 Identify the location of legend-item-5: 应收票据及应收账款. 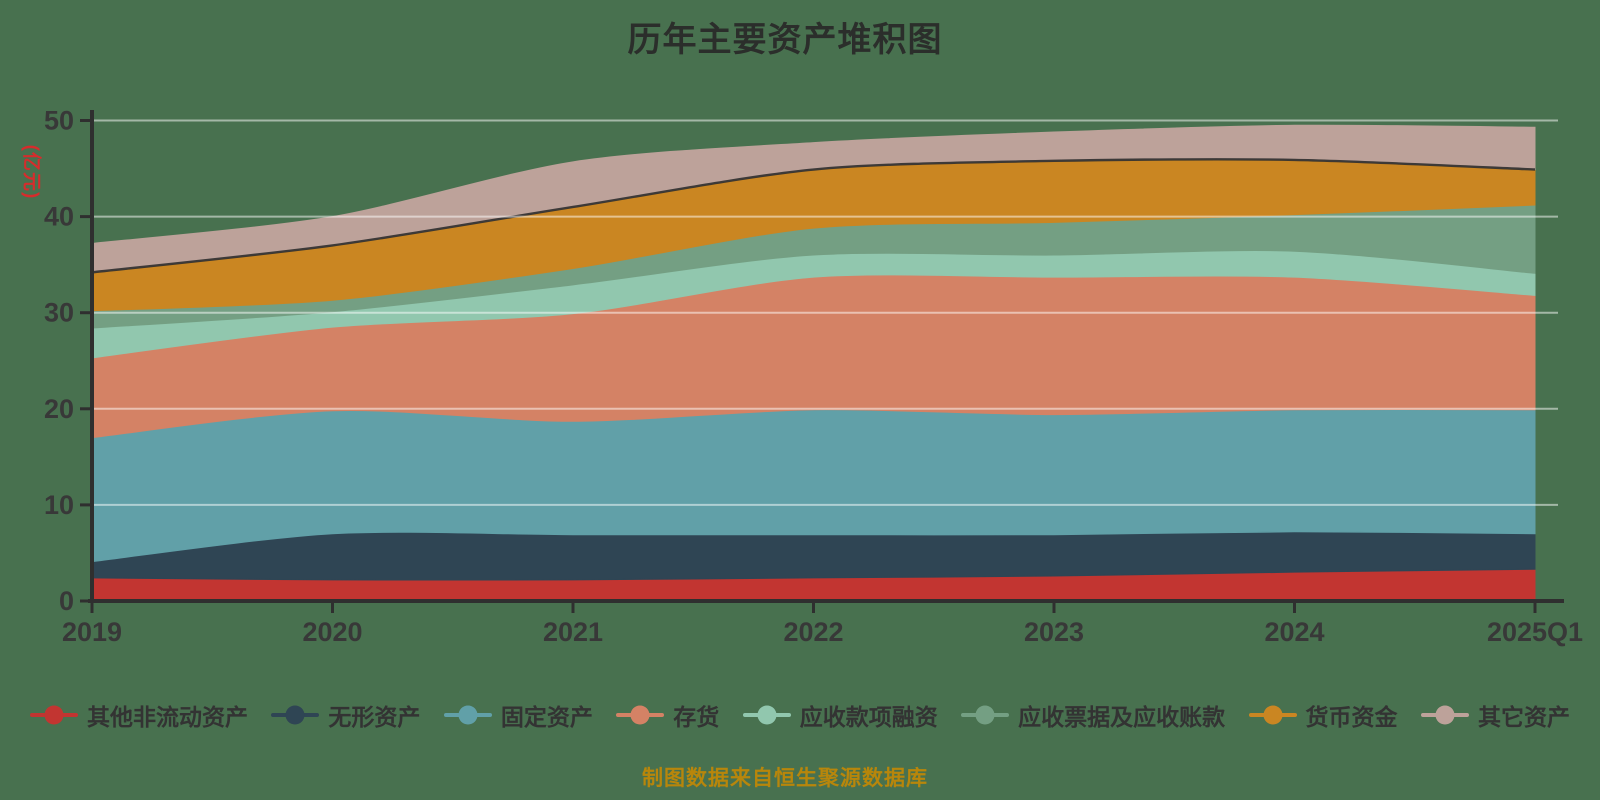
(1093, 715).